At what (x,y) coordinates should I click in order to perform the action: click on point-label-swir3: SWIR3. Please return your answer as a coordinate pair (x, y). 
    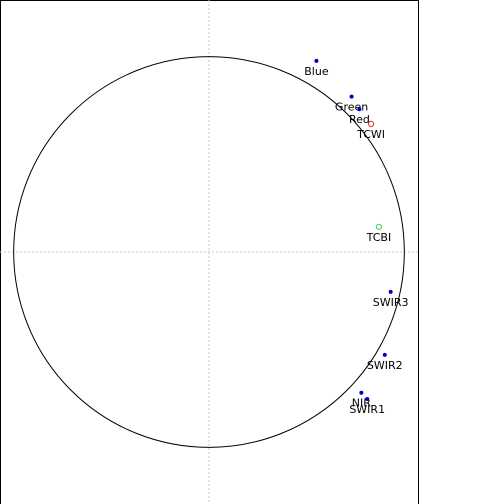
    Looking at the image, I should click on (391, 302).